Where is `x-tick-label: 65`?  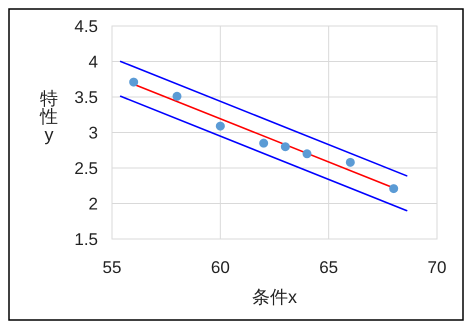
x-tick-label: 65 is located at coordinates (328, 267).